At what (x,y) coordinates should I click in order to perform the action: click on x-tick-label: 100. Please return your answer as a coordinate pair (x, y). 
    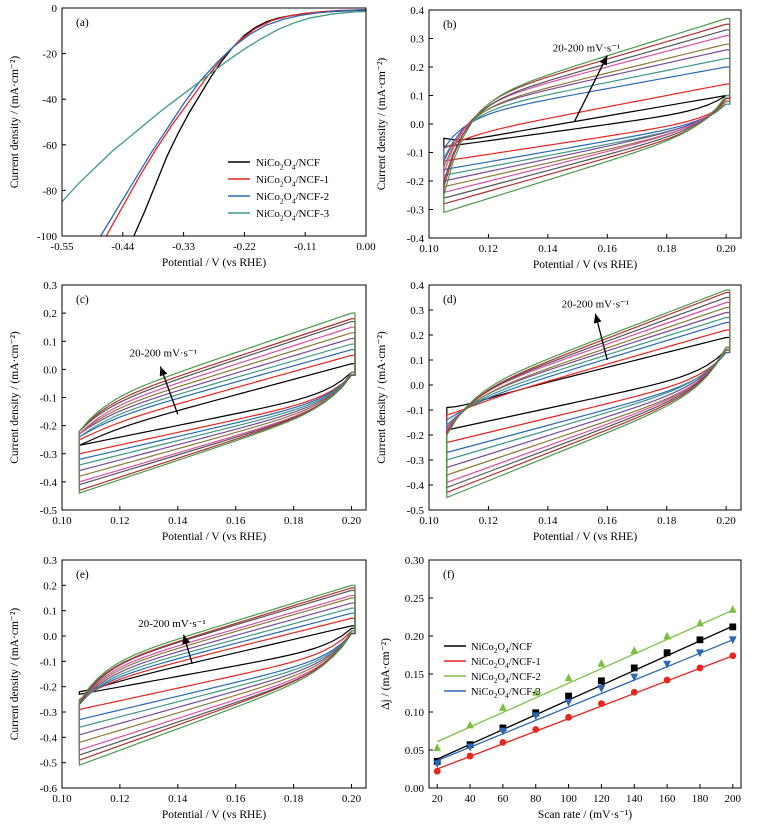
    Looking at the image, I should click on (568, 799).